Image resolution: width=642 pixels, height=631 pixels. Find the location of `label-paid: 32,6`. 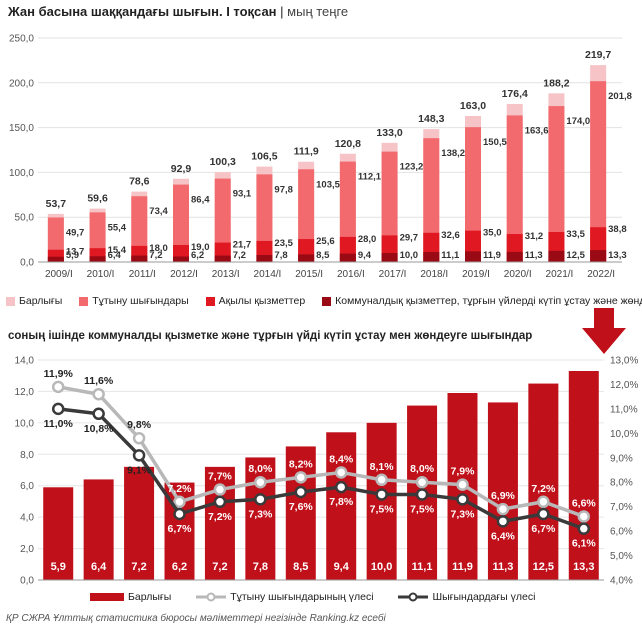

label-paid: 32,6 is located at coordinates (450, 235).